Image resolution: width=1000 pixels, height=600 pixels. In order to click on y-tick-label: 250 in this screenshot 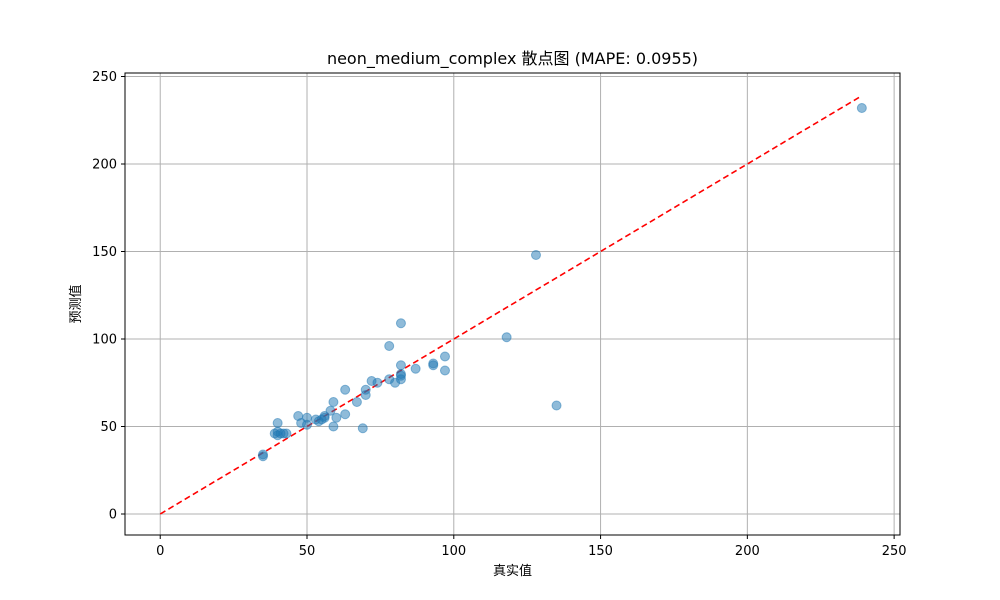, I will do `click(104, 77)`.